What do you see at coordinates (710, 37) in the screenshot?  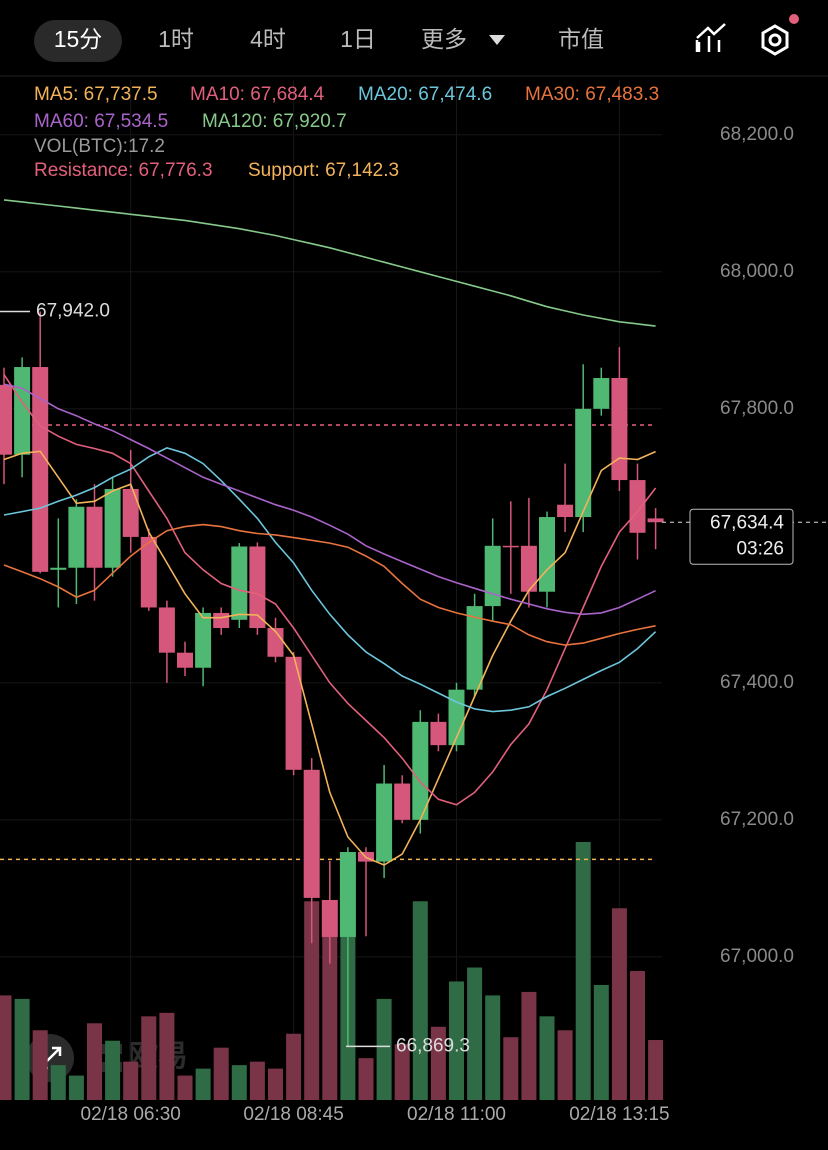 I see `indicator-icon` at bounding box center [710, 37].